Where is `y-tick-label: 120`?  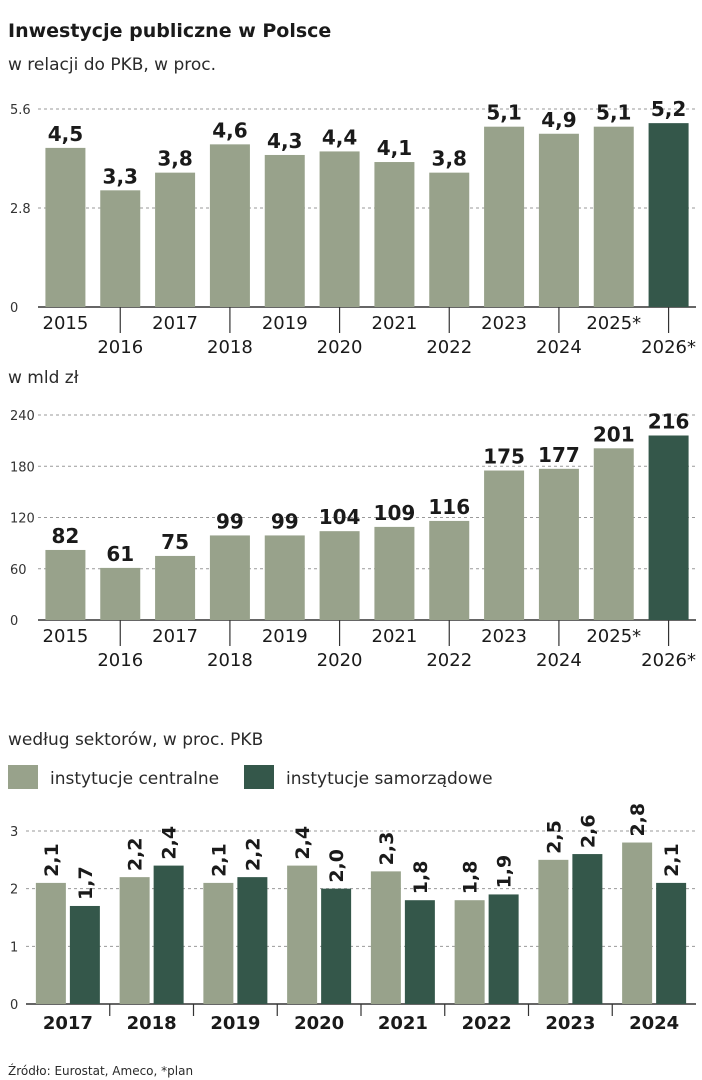
y-tick-label: 120 is located at coordinates (22, 519).